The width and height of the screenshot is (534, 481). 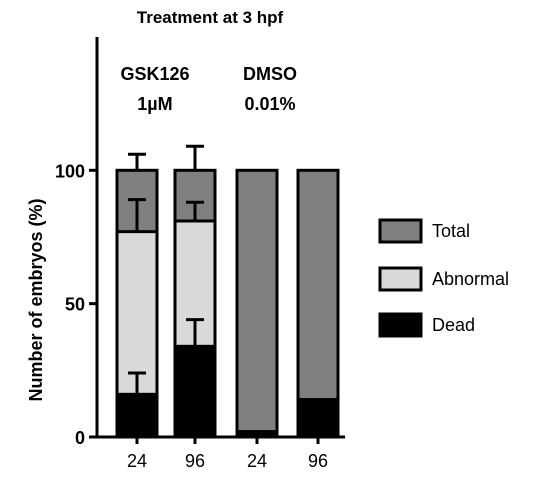 What do you see at coordinates (470, 279) in the screenshot?
I see `legend-label-abnormal: Abnormal` at bounding box center [470, 279].